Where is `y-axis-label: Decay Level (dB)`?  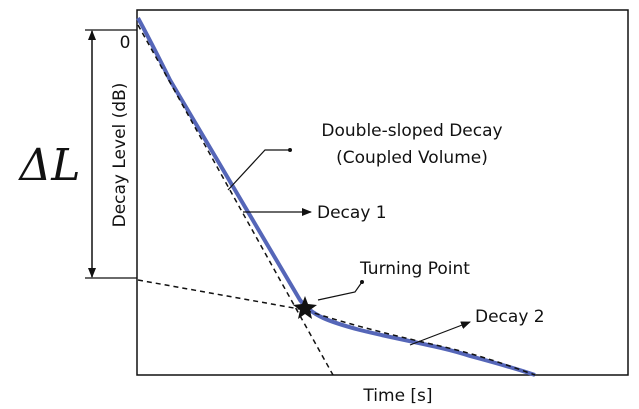 y-axis-label: Decay Level (dB) is located at coordinates (120, 155).